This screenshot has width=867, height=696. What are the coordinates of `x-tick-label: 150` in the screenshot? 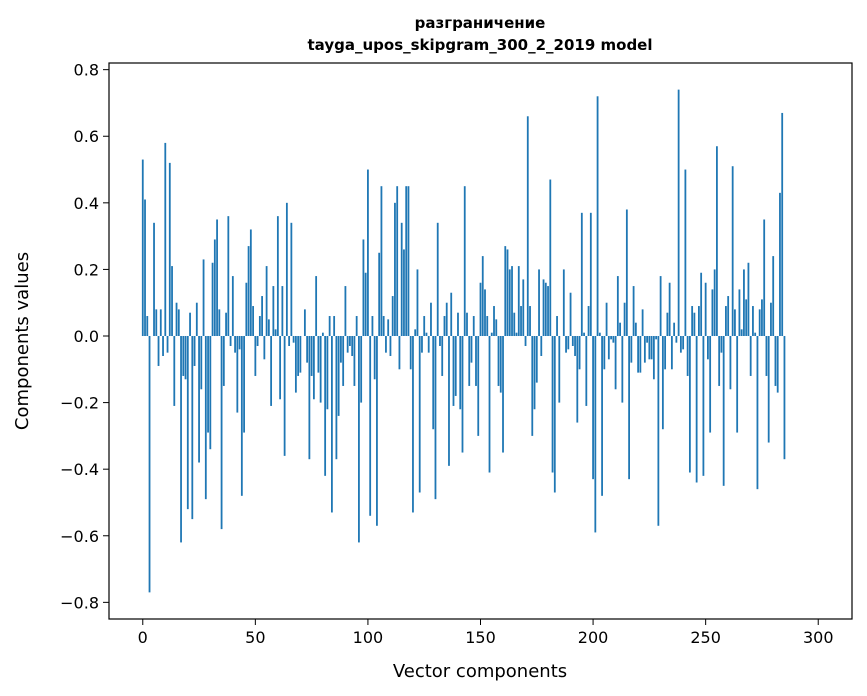 It's located at (480, 637).